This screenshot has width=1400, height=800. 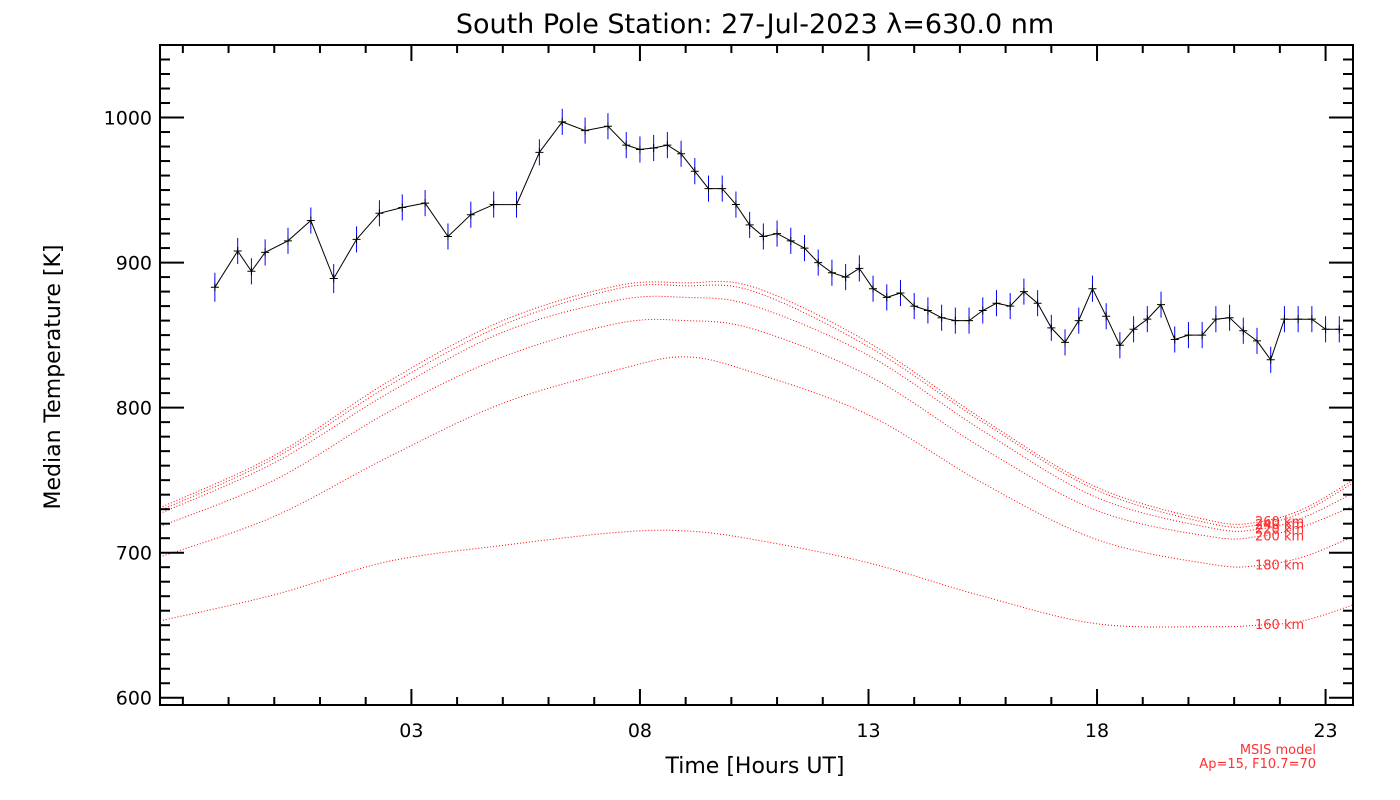 I want to click on msis-curve-160-km, so click(x=756, y=578).